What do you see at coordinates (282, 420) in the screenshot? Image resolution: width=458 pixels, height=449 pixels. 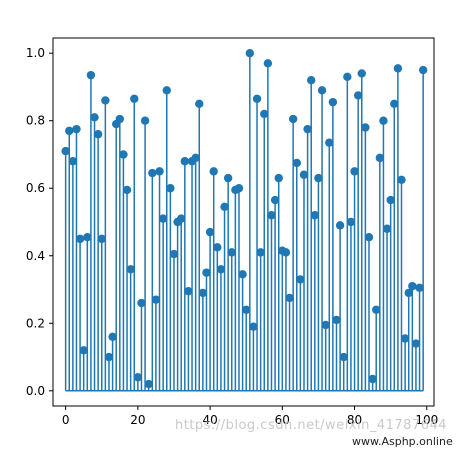 I see `x-tick-label: 60` at bounding box center [282, 420].